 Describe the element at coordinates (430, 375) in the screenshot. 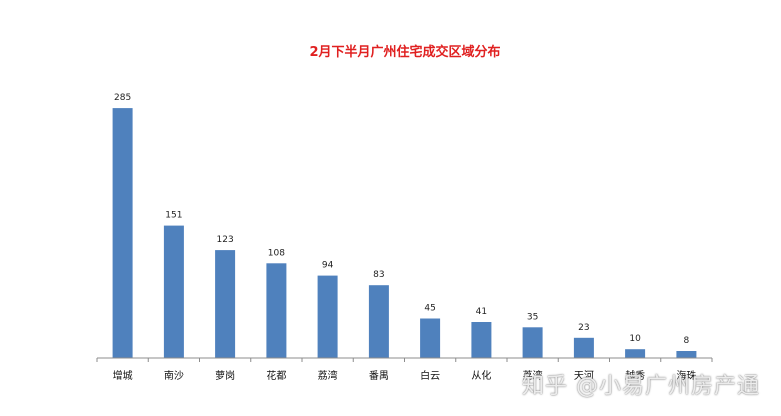

I see `category-label: 白云` at that location.